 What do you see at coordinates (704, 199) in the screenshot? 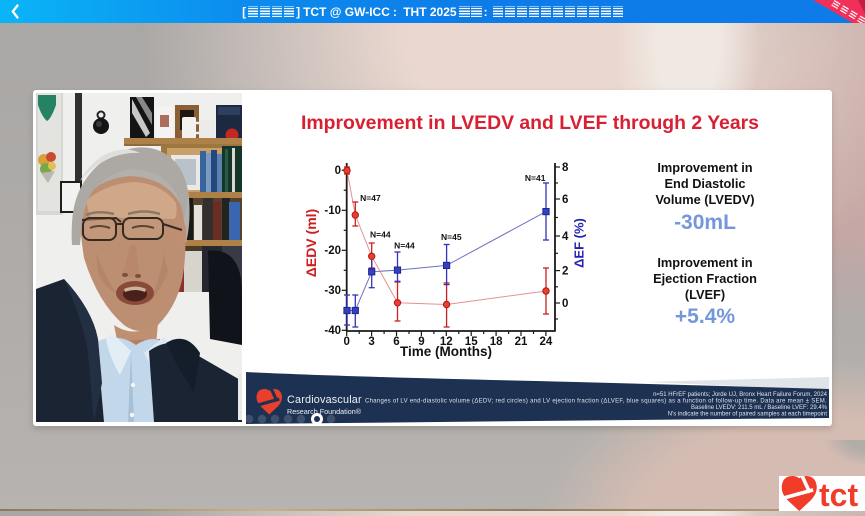
I see `svg-text: Volume (LVEDV)` at bounding box center [704, 199].